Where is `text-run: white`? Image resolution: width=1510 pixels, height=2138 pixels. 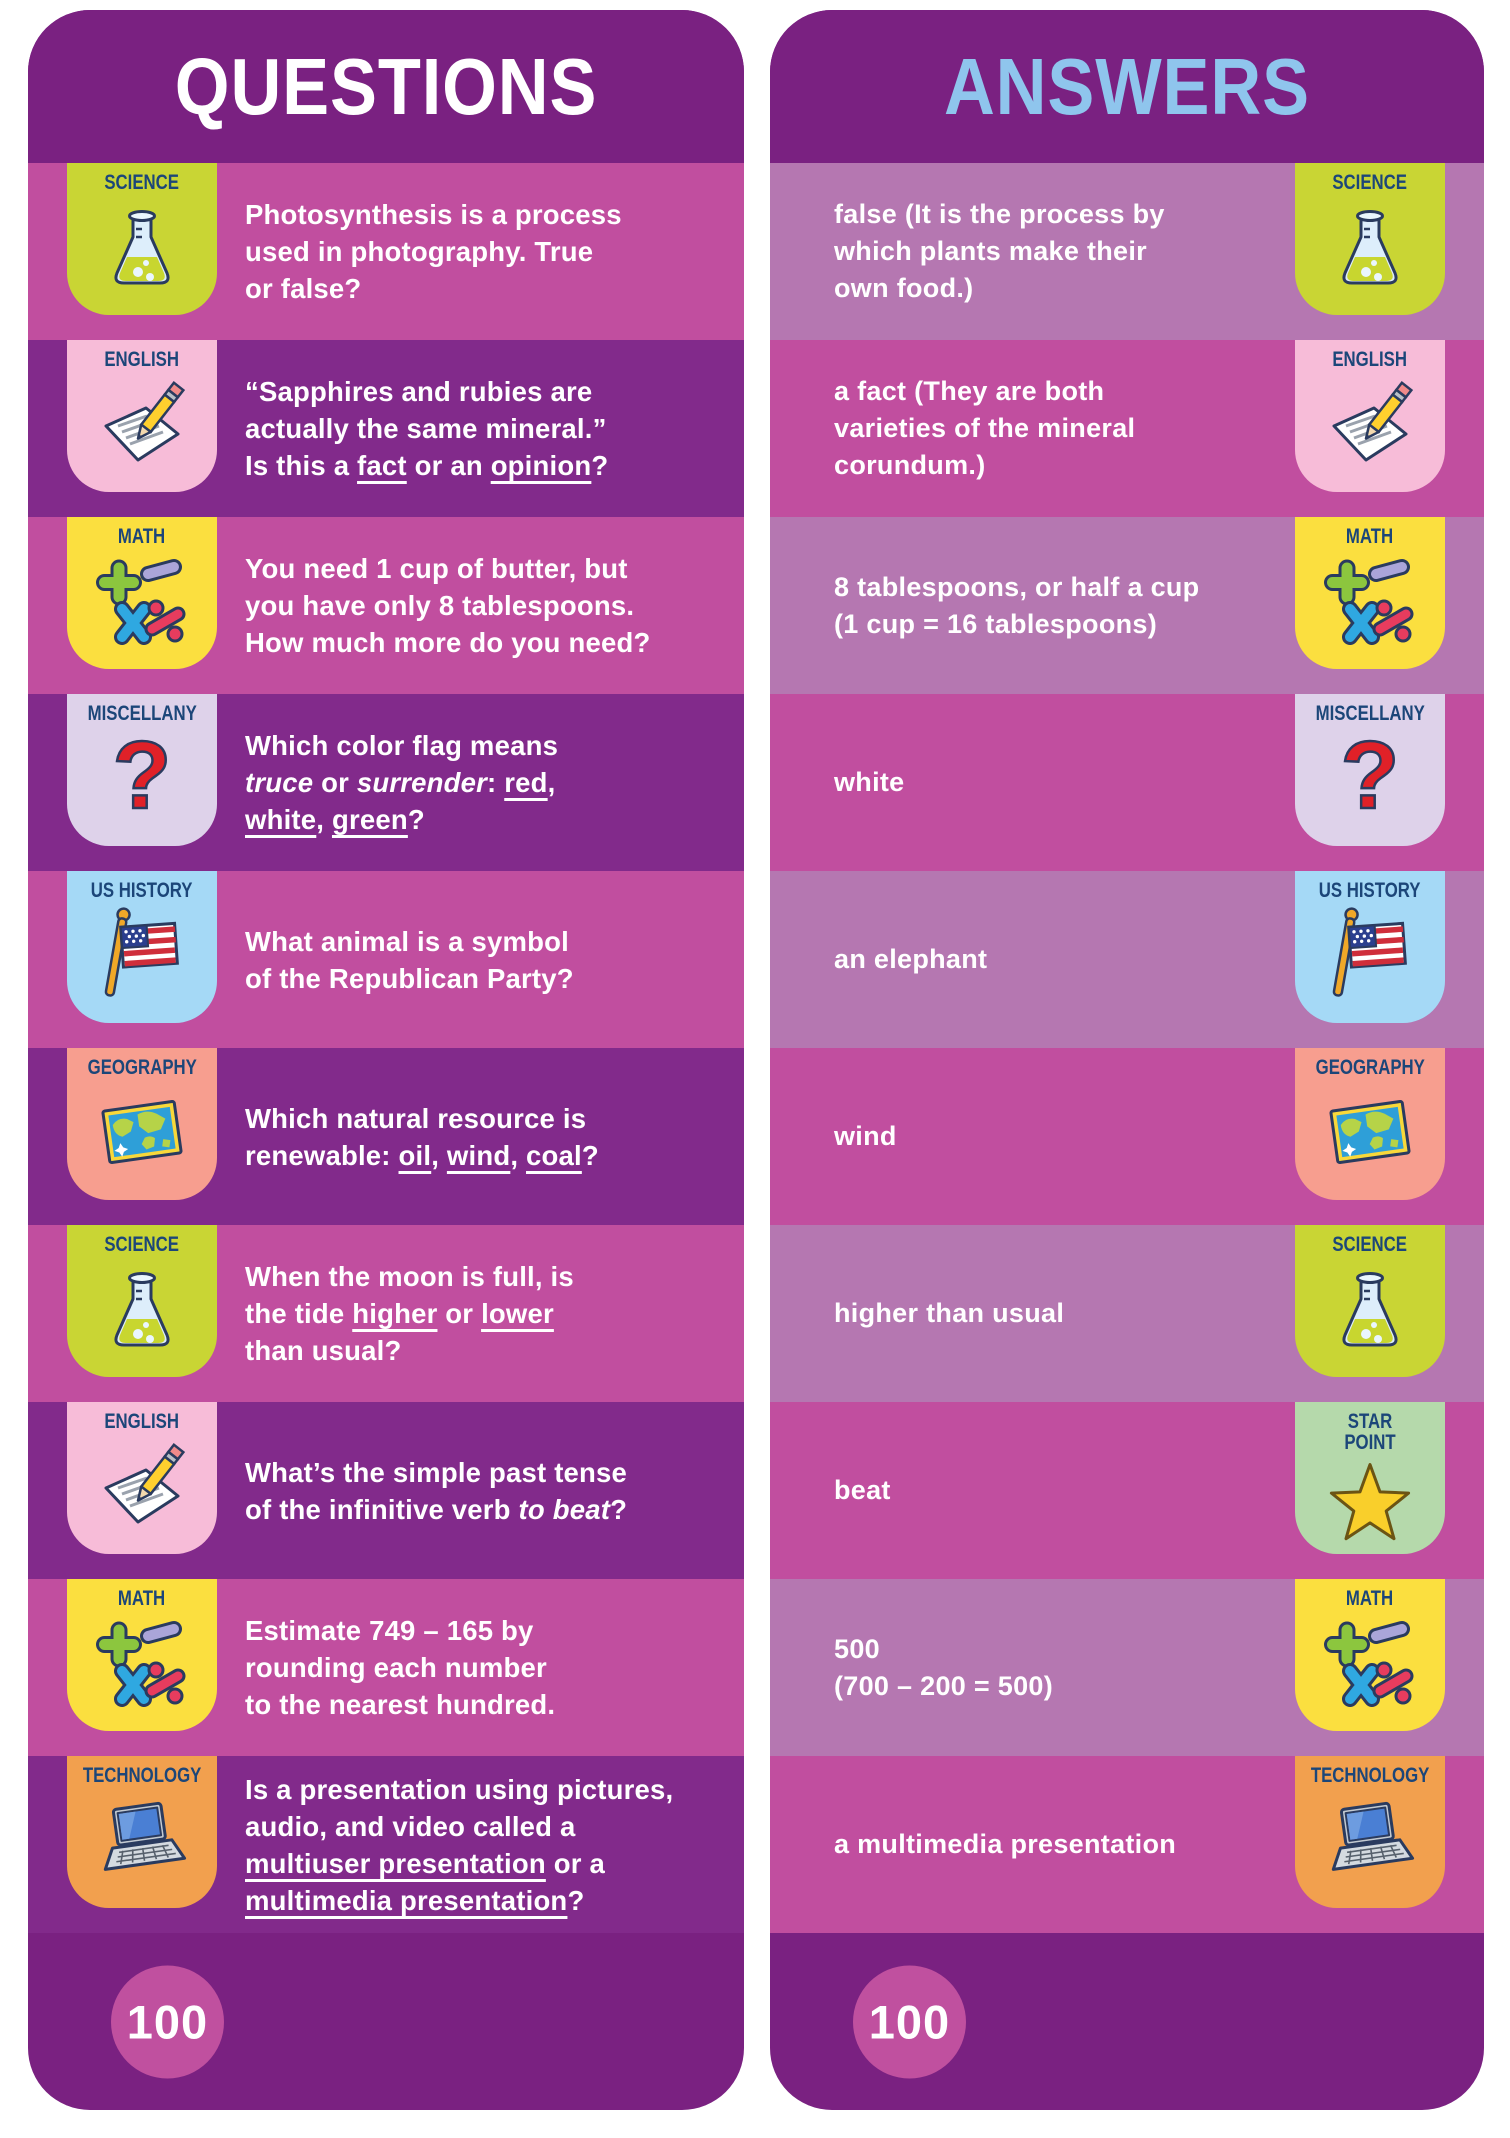 text-run: white is located at coordinates (869, 782).